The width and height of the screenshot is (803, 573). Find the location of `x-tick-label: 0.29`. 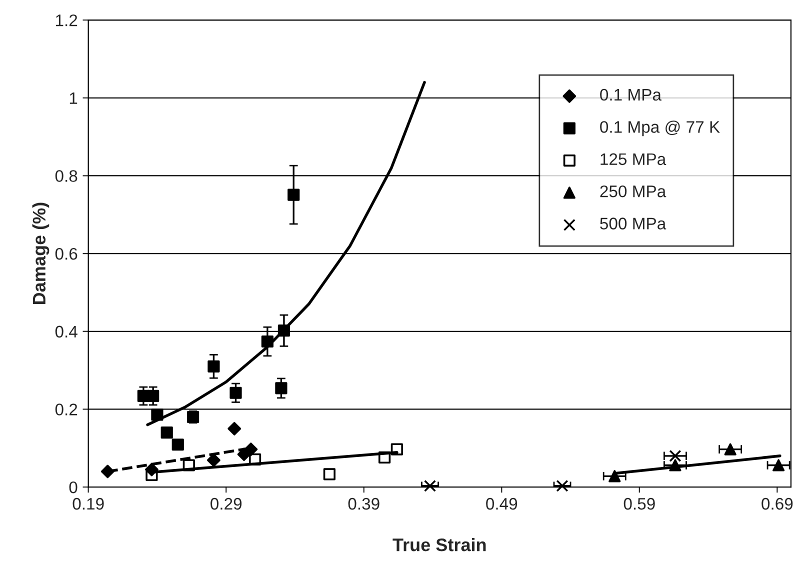

x-tick-label: 0.29 is located at coordinates (226, 504).